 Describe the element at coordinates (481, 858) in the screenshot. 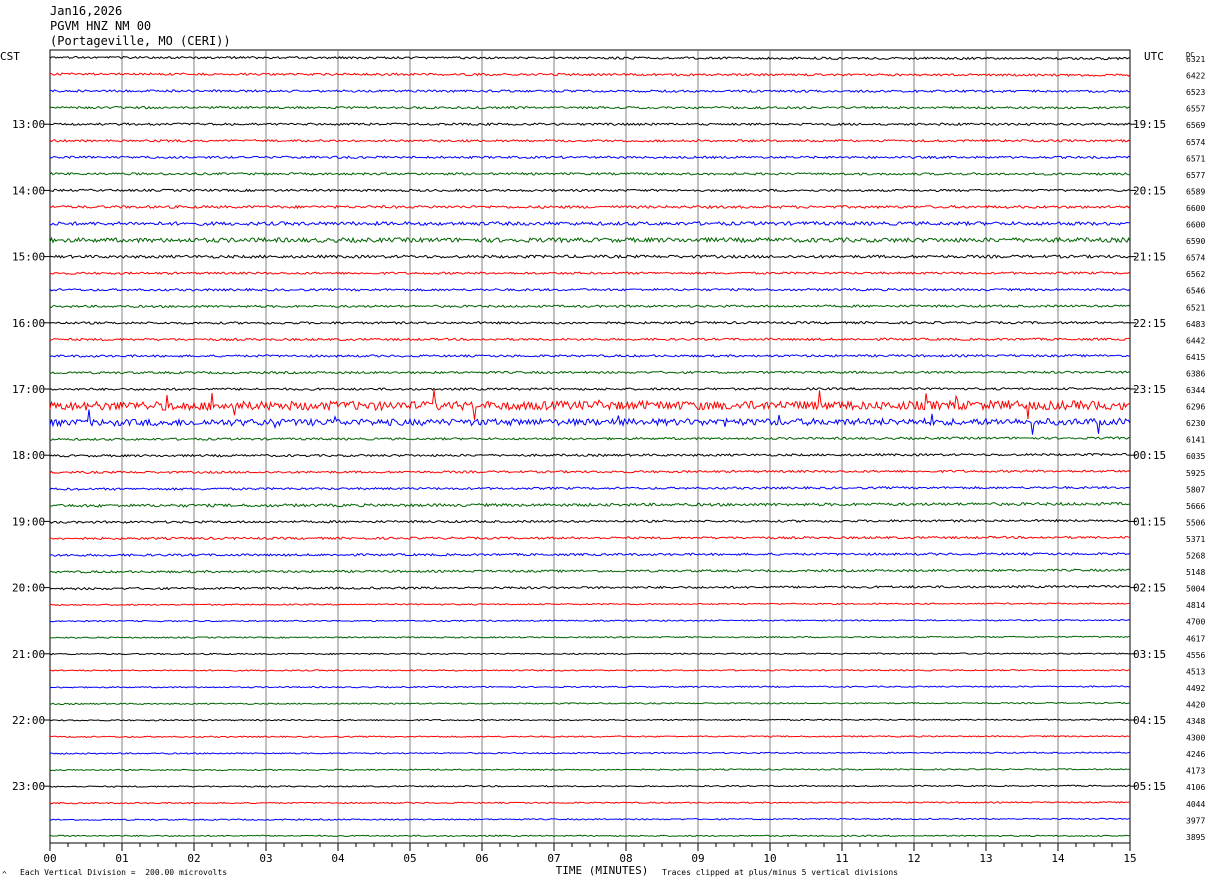

I see `x-tick-label: 06` at that location.